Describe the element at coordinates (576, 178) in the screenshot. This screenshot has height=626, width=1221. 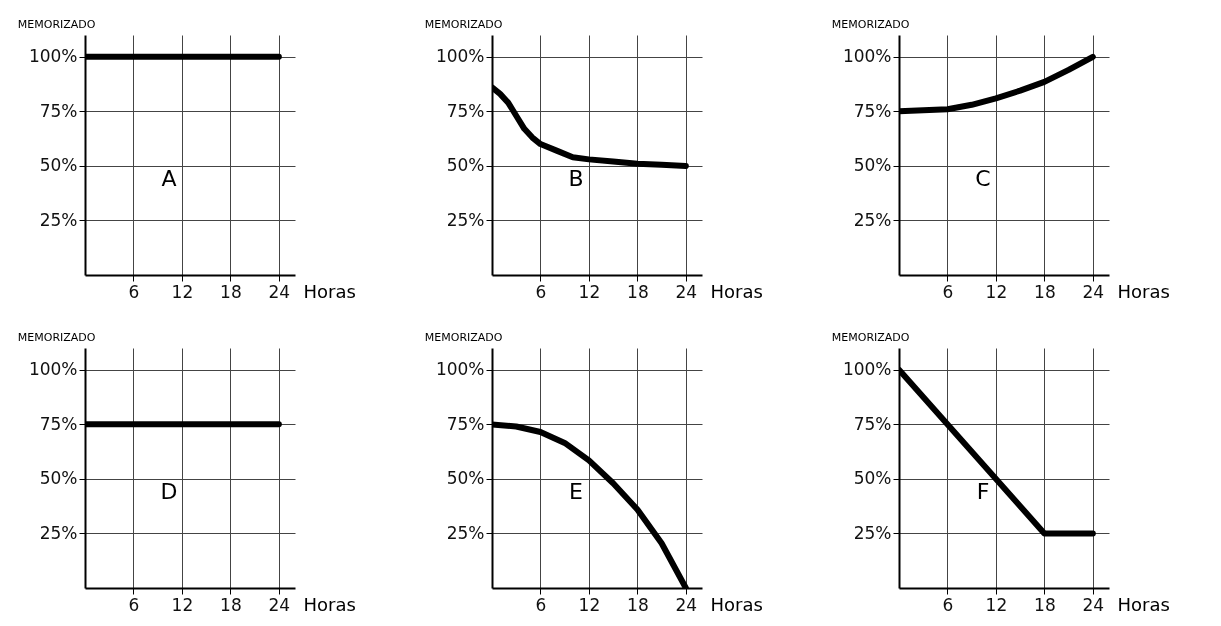
I see `annotation: B` at that location.